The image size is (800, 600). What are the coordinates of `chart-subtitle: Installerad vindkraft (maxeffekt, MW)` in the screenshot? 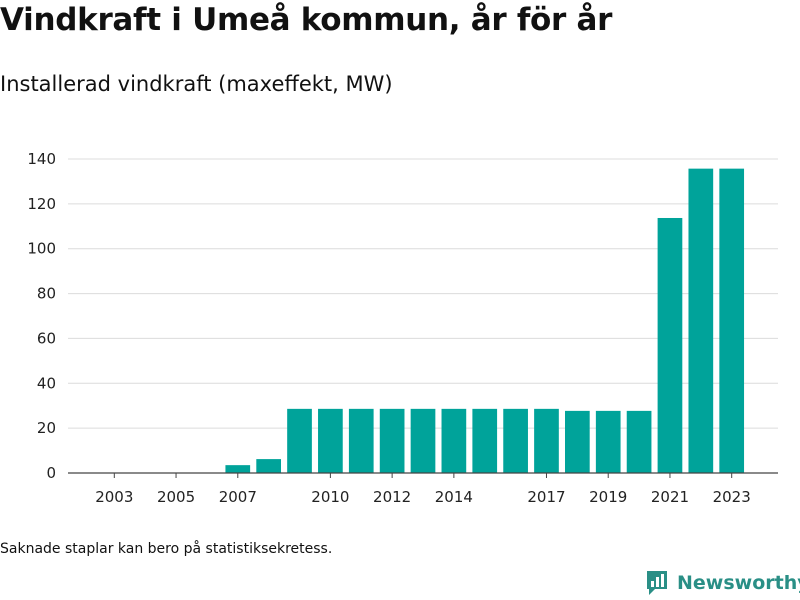 It's located at (196, 84).